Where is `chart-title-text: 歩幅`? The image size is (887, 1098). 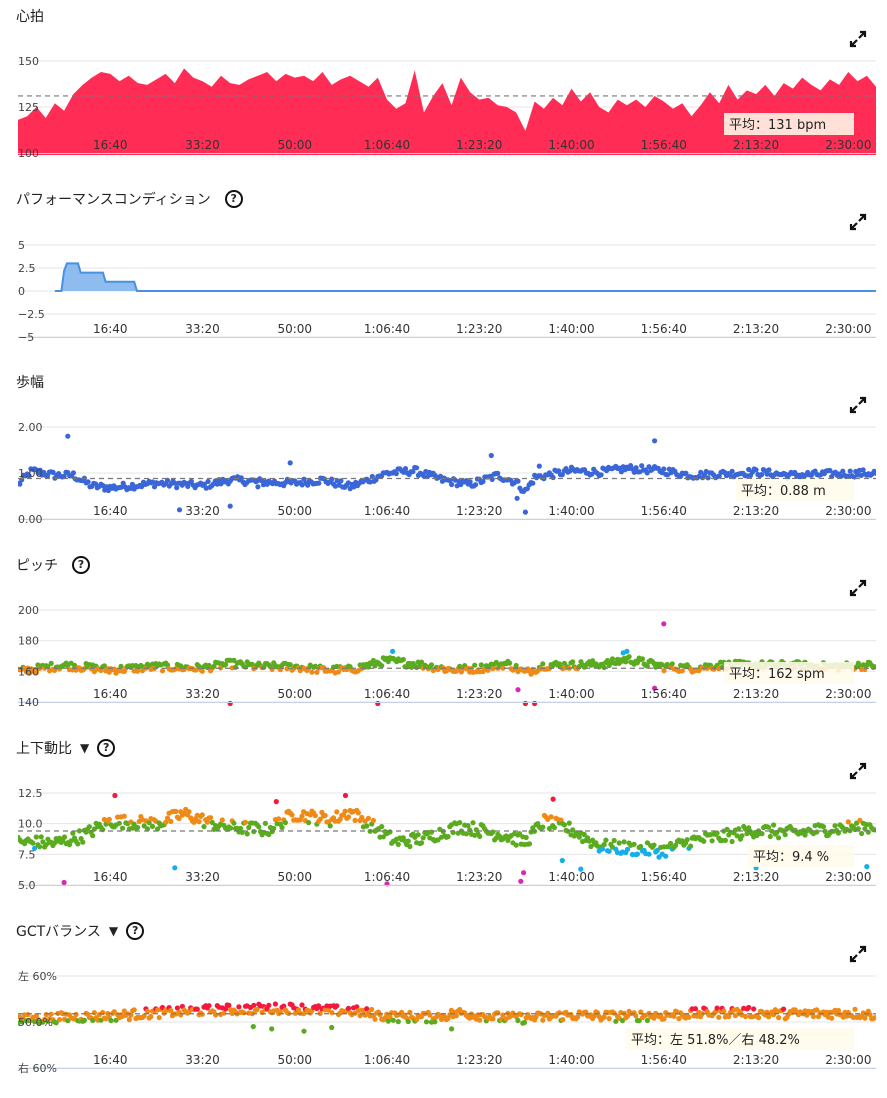 chart-title-text: 歩幅 is located at coordinates (30, 383).